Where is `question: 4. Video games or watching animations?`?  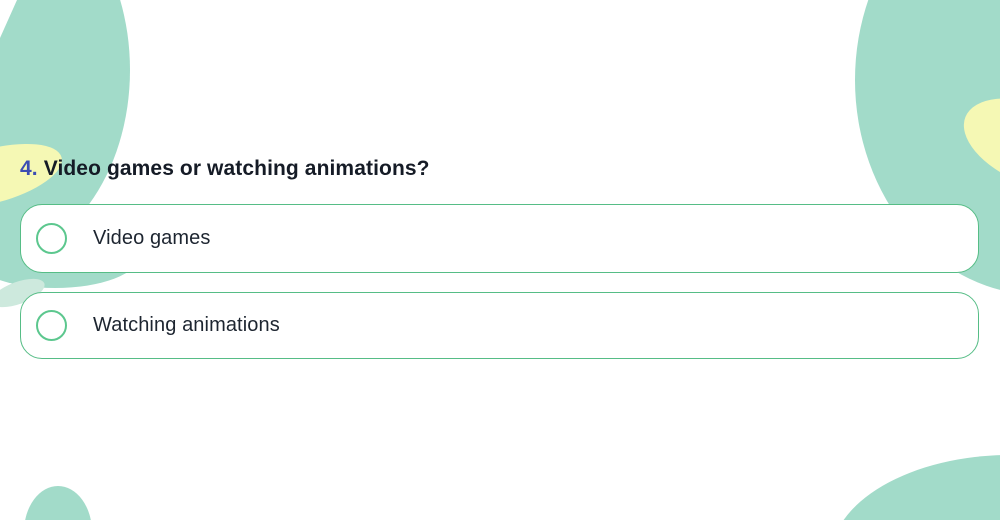
question: 4. Video games or watching animations? is located at coordinates (225, 169).